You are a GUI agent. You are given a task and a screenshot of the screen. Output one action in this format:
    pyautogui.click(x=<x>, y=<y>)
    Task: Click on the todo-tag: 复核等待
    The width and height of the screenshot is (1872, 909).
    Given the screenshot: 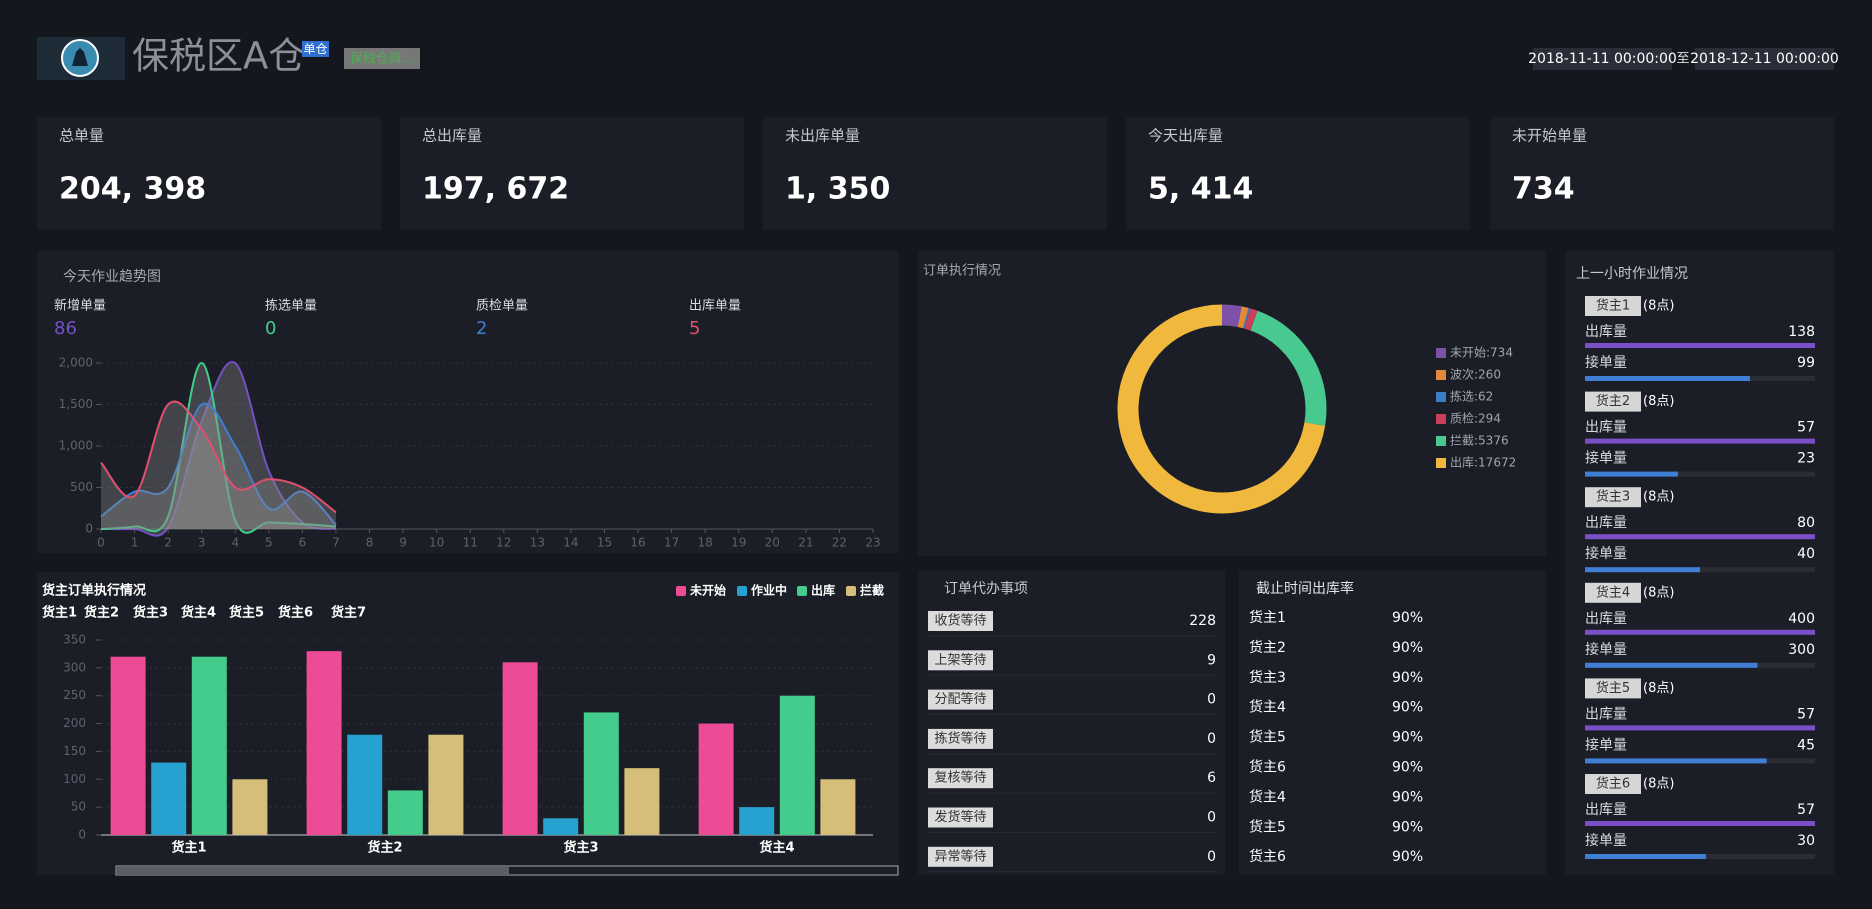 What is the action you would take?
    pyautogui.click(x=960, y=778)
    